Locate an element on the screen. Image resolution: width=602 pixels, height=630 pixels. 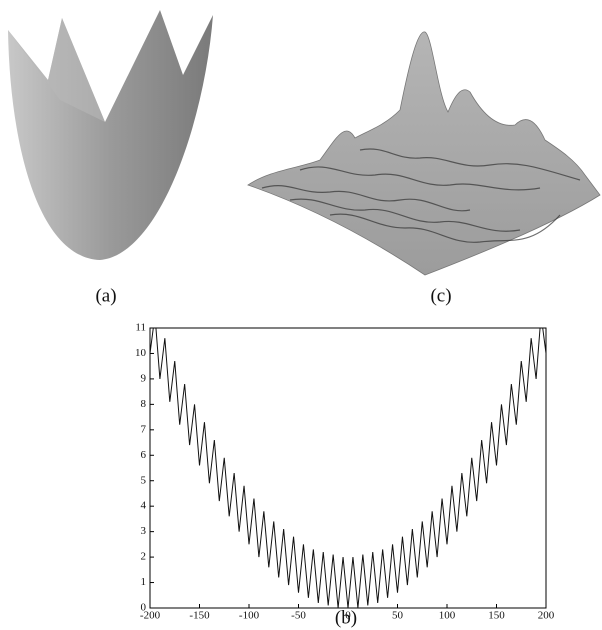
y-tick-label: 1 is located at coordinates (144, 582).